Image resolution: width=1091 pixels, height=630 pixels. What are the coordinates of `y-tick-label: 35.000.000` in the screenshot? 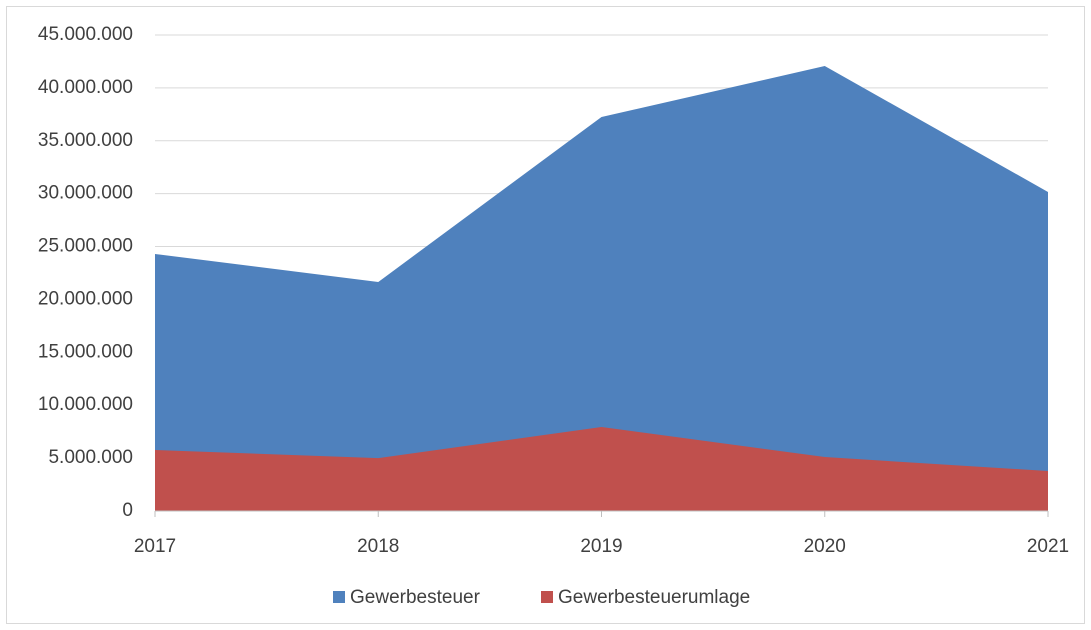 It's located at (85, 140).